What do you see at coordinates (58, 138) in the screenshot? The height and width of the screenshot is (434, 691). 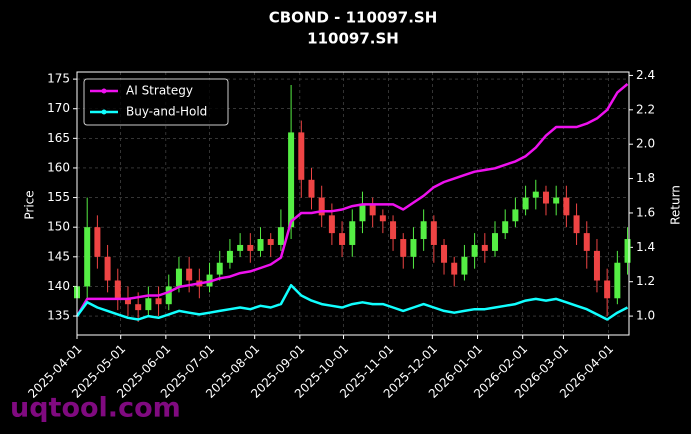 I see `y-tick-label: 165` at bounding box center [58, 138].